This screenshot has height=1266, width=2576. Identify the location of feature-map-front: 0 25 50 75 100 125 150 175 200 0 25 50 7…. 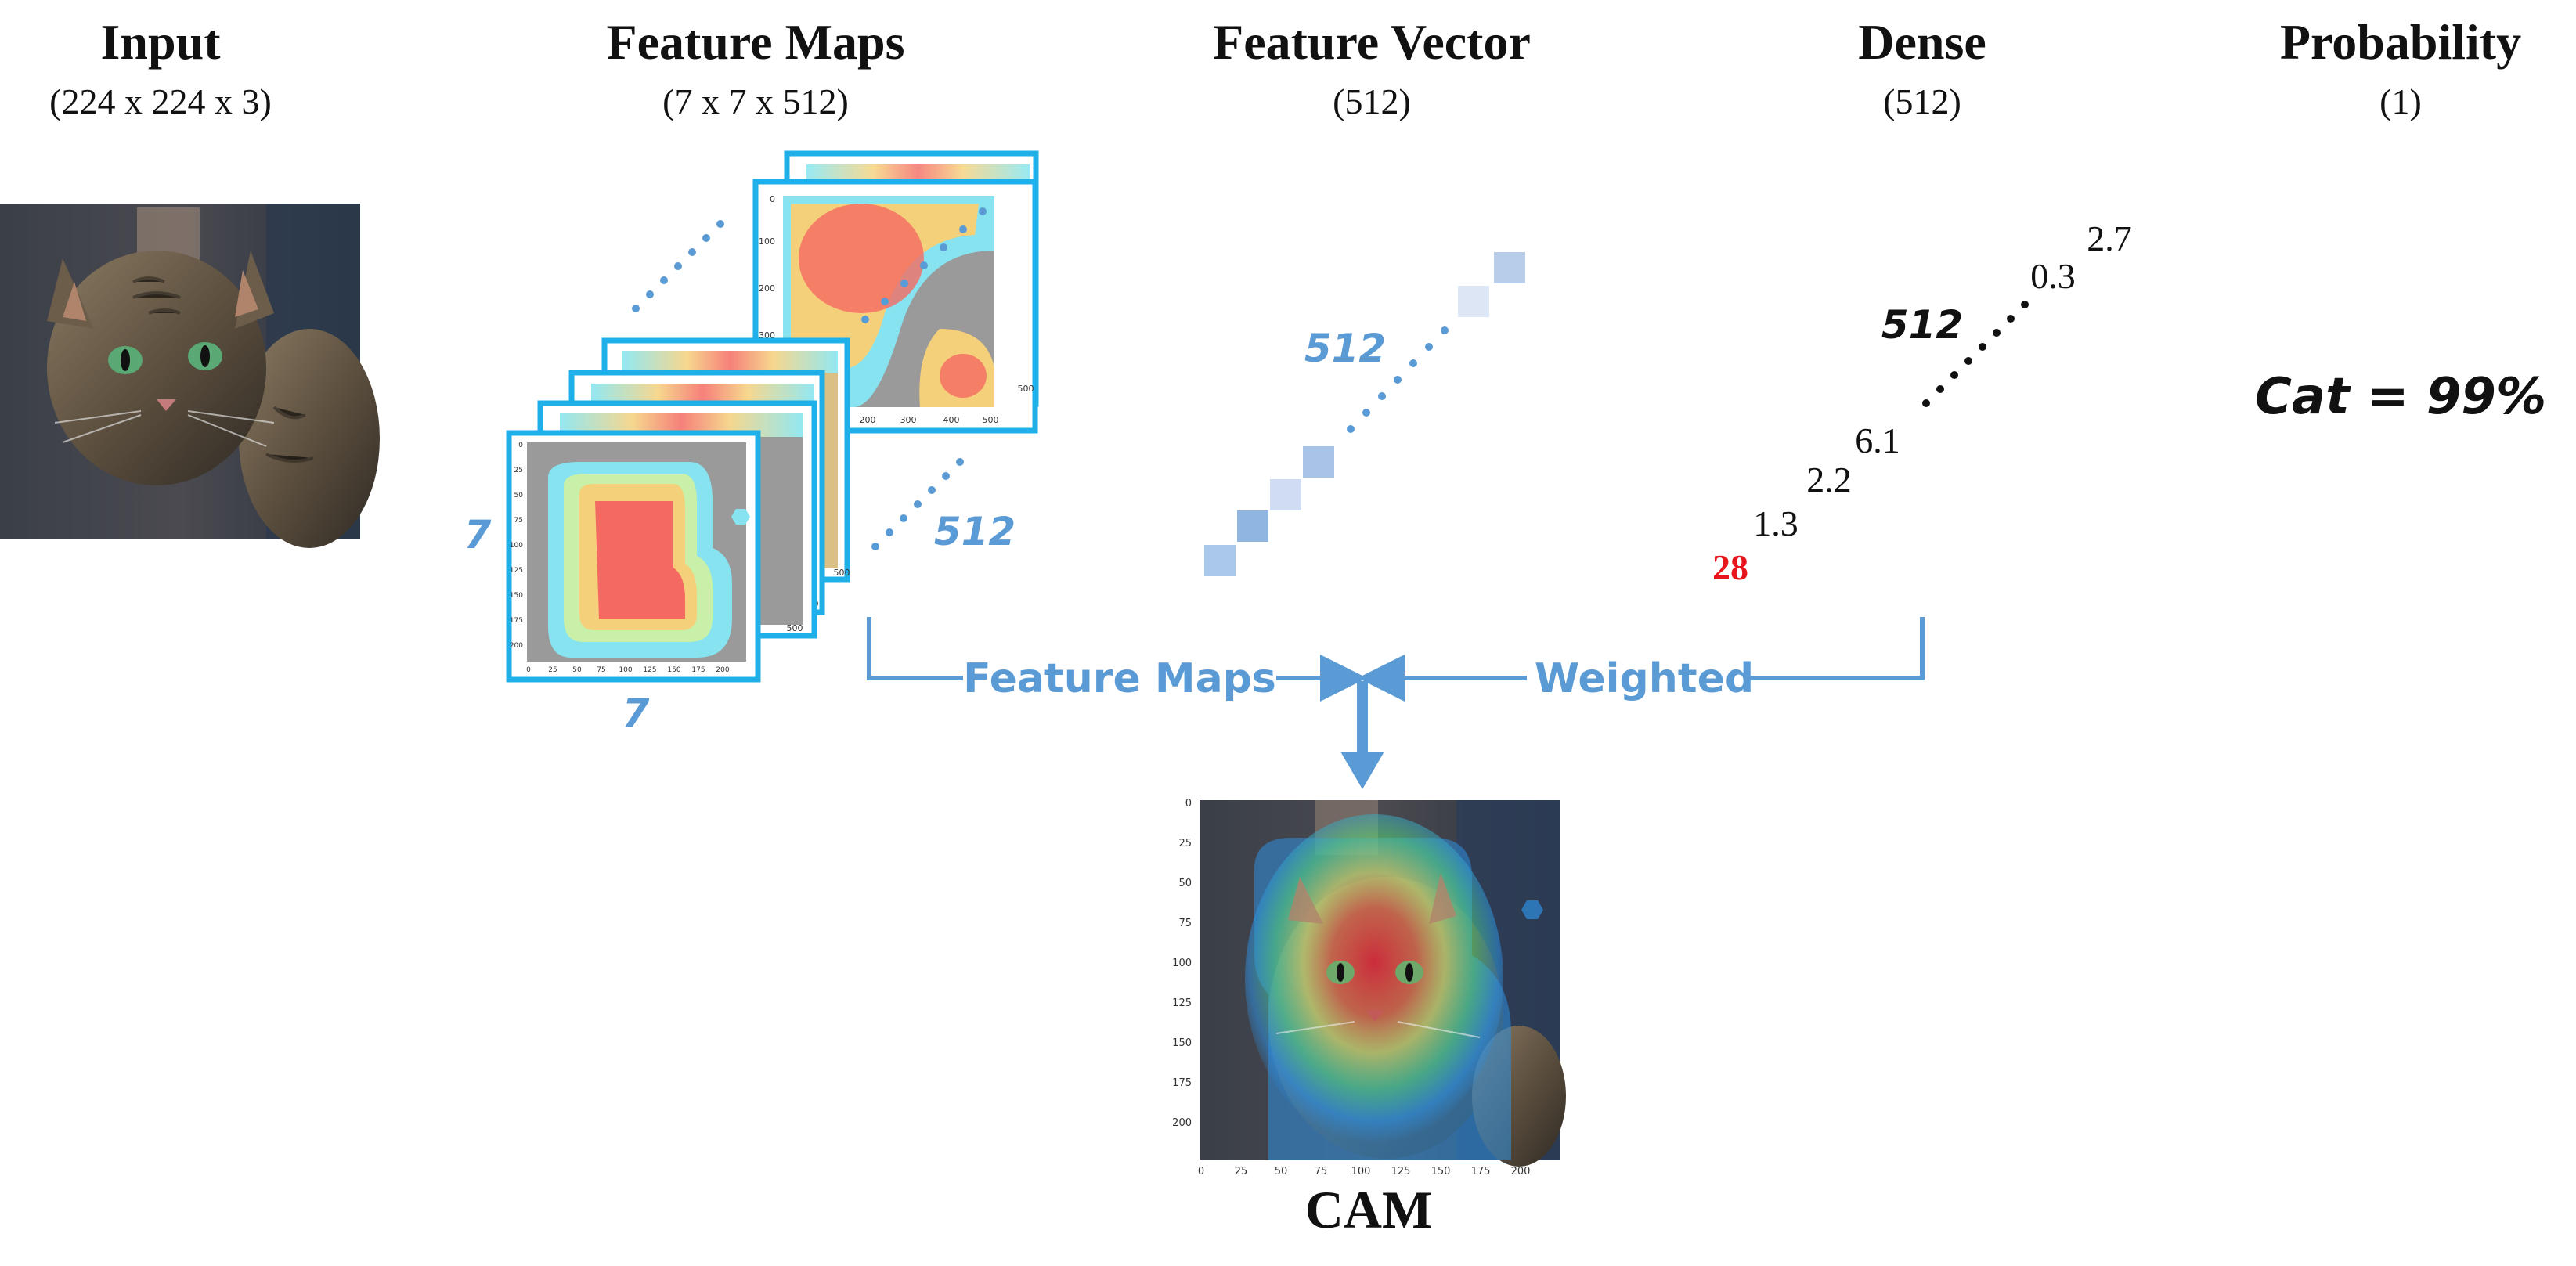
(633, 556).